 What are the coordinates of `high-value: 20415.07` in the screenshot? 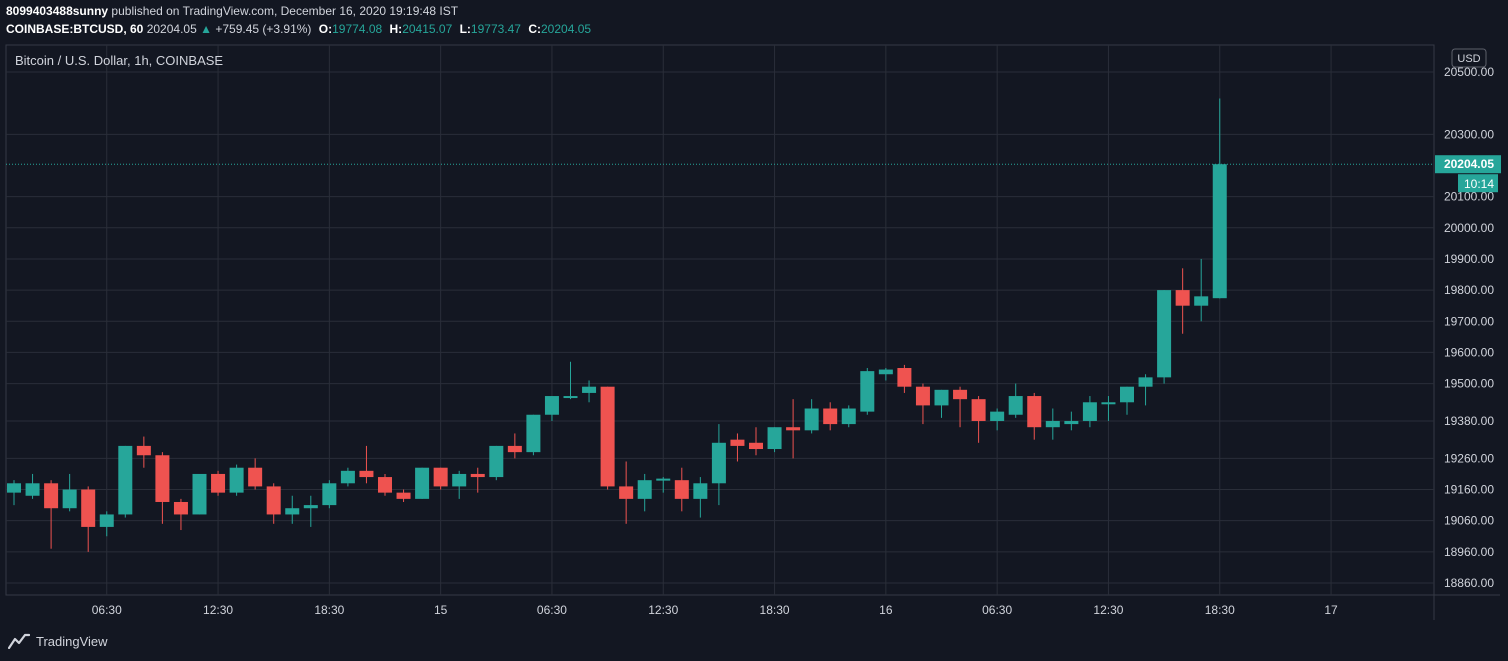 It's located at (427, 29).